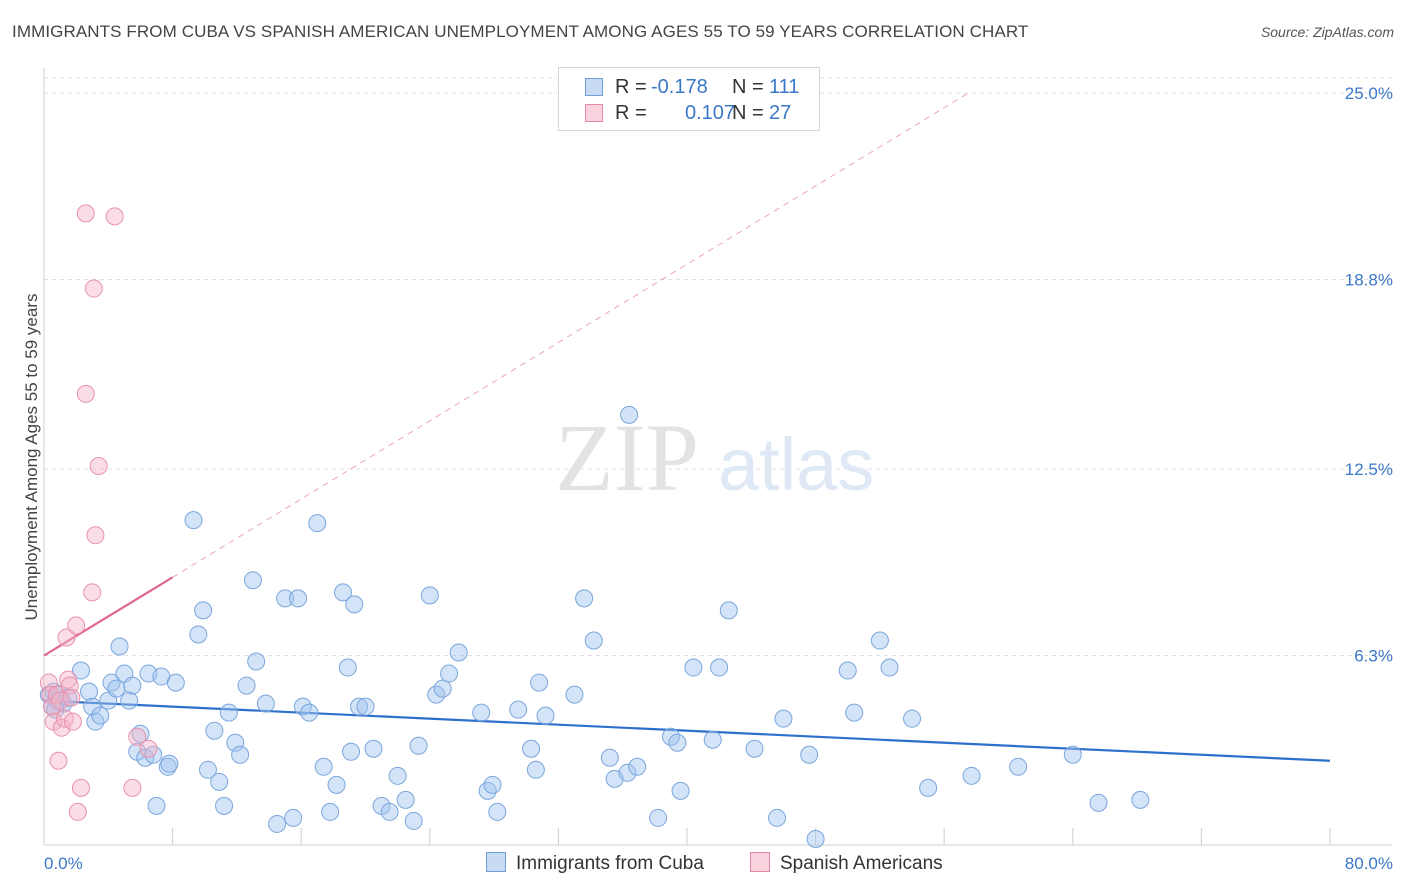 Image resolution: width=1406 pixels, height=892 pixels. Describe the element at coordinates (610, 863) in the screenshot. I see `bottom-legend-label-cuba: Immigrants from Cuba` at that location.